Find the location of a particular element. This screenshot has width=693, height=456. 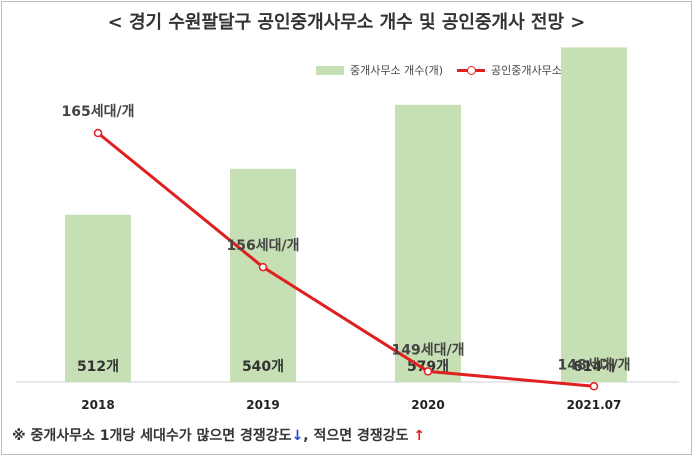

arrow-down-icon: ↓ is located at coordinates (297, 436).